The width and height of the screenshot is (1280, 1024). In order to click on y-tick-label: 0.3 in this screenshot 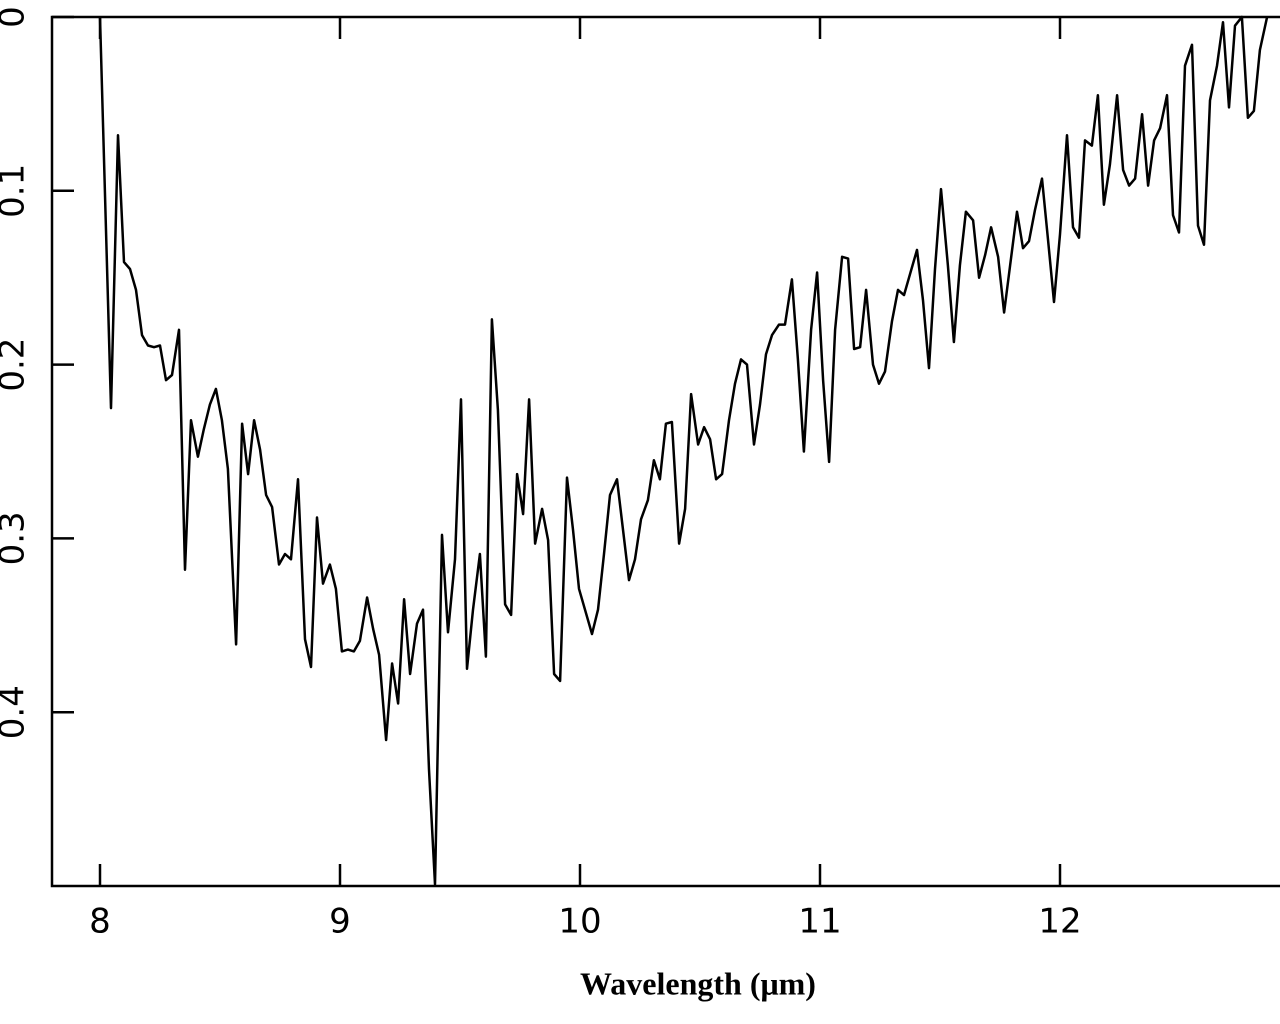, I will do `click(16, 538)`.